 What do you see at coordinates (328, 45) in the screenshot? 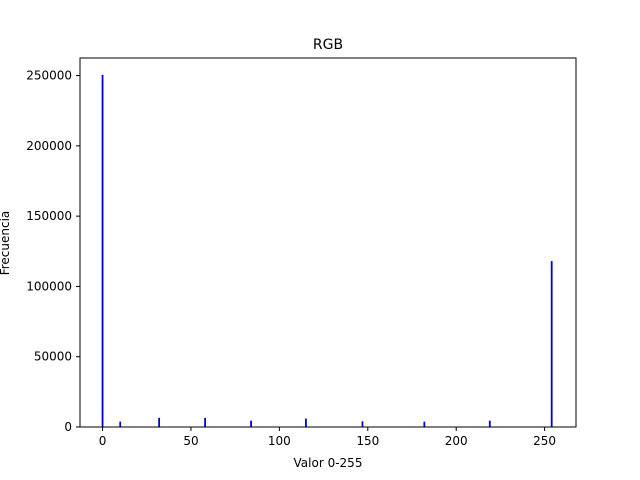
I see `chart-title: RGB` at bounding box center [328, 45].